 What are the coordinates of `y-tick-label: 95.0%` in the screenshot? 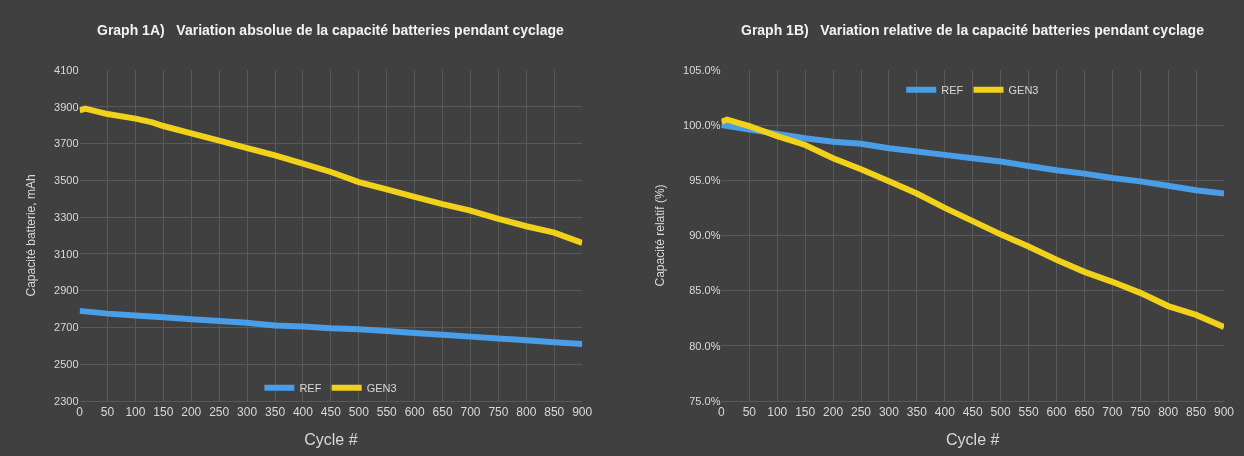 It's located at (705, 180).